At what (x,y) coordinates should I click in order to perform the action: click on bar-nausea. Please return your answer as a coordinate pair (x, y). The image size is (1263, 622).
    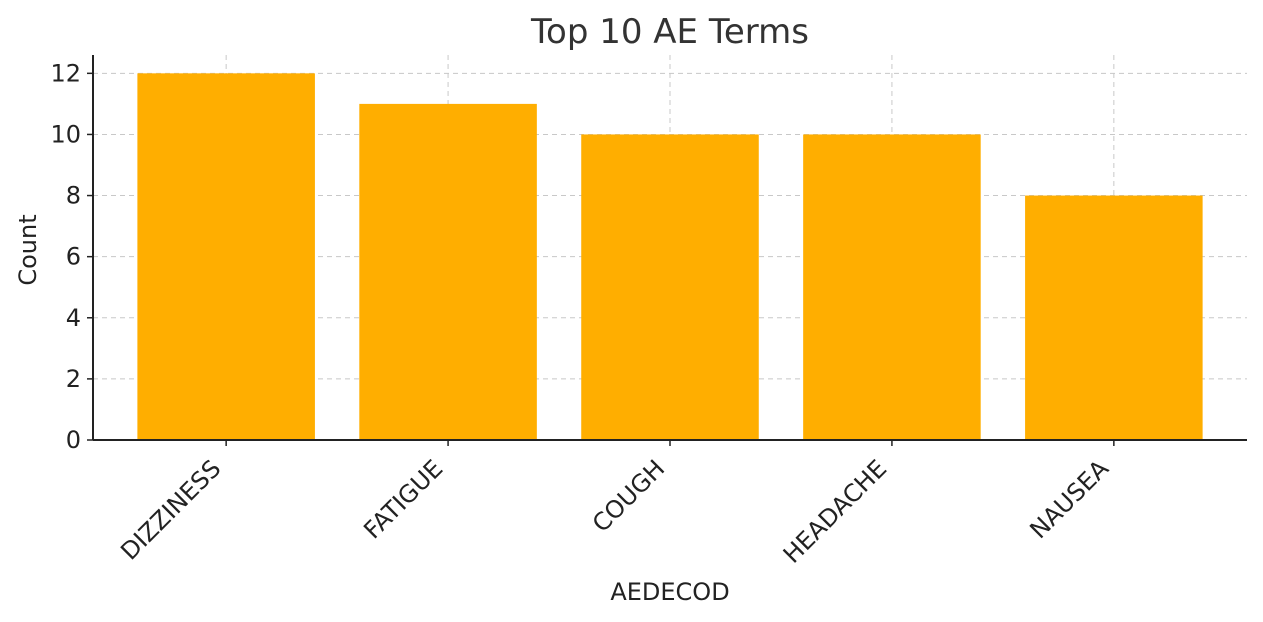
    Looking at the image, I should click on (1114, 317).